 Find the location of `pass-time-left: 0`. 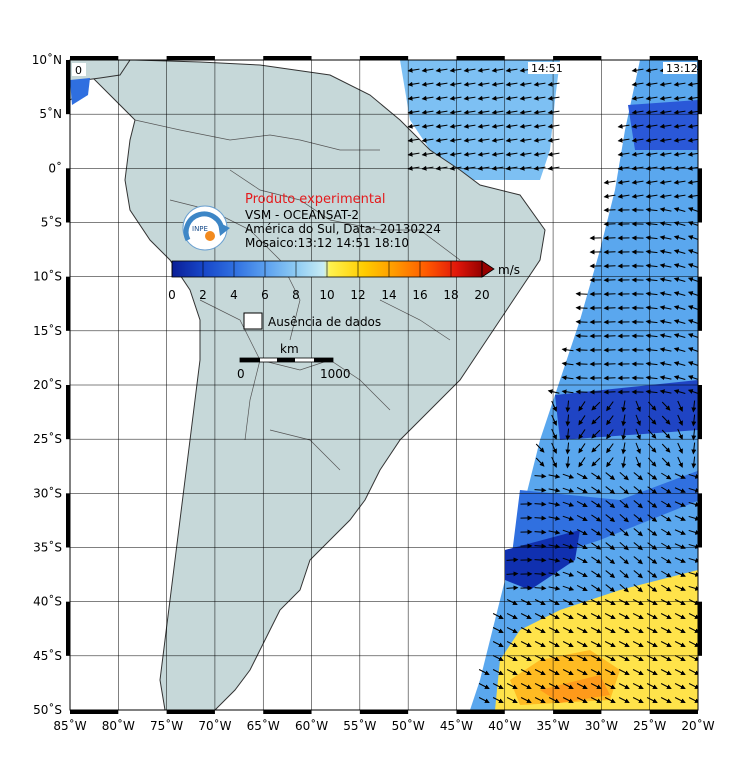

pass-time-left: 0 is located at coordinates (78, 70).